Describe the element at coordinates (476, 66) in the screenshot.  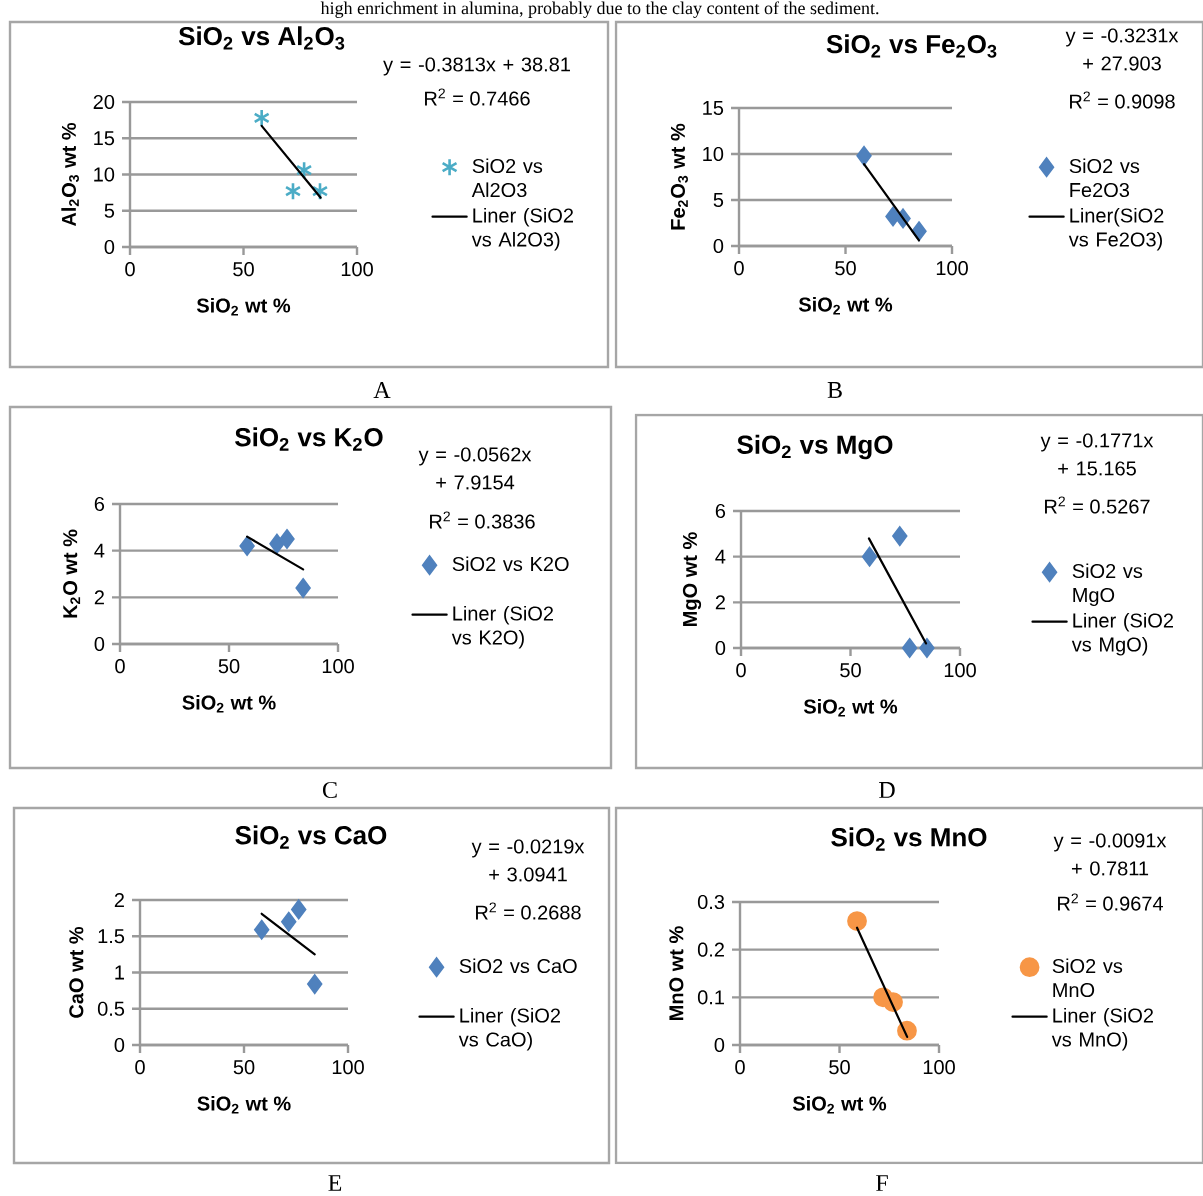
I see `text: y = -0.3813x + 38.81` at that location.